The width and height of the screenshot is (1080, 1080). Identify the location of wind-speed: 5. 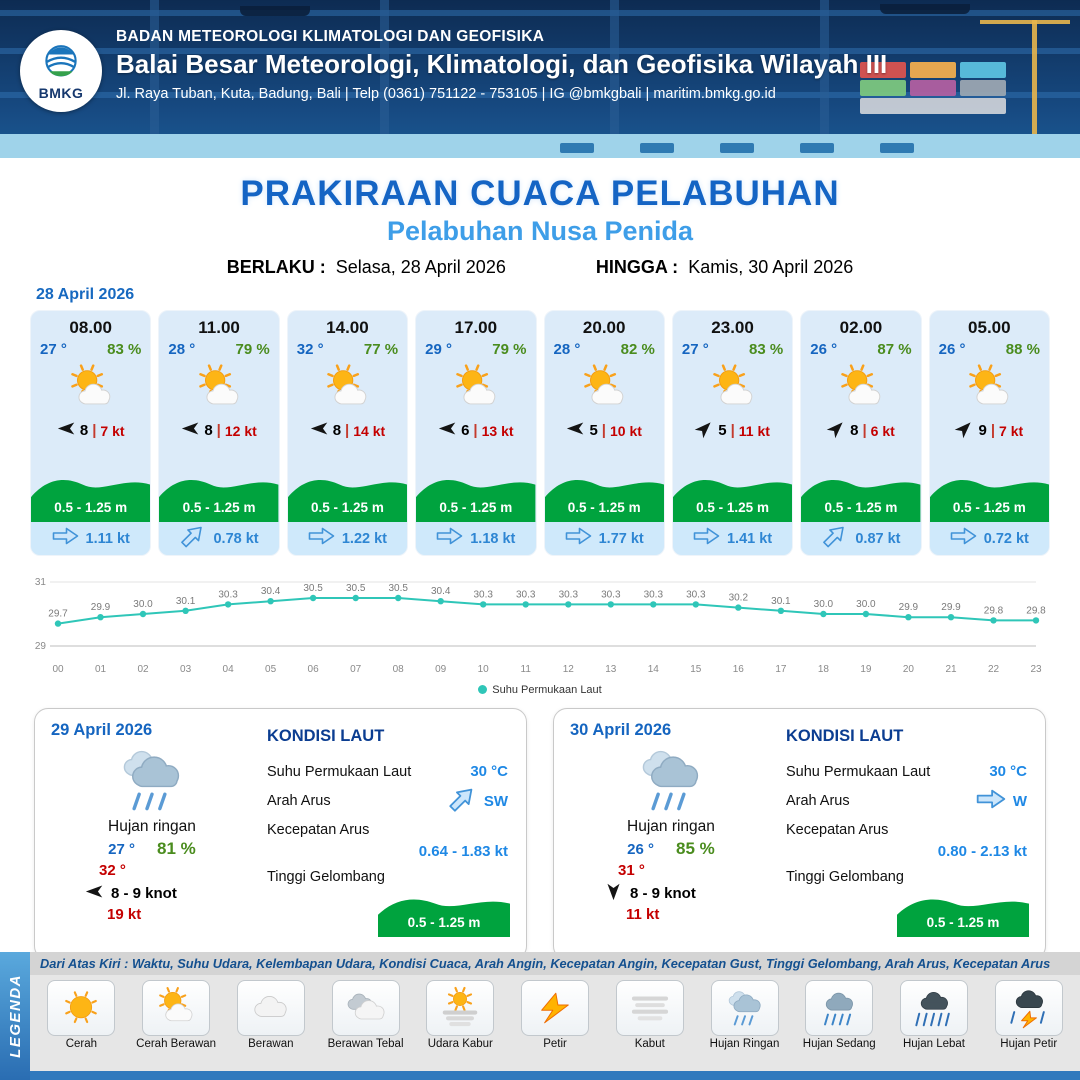
(722, 430).